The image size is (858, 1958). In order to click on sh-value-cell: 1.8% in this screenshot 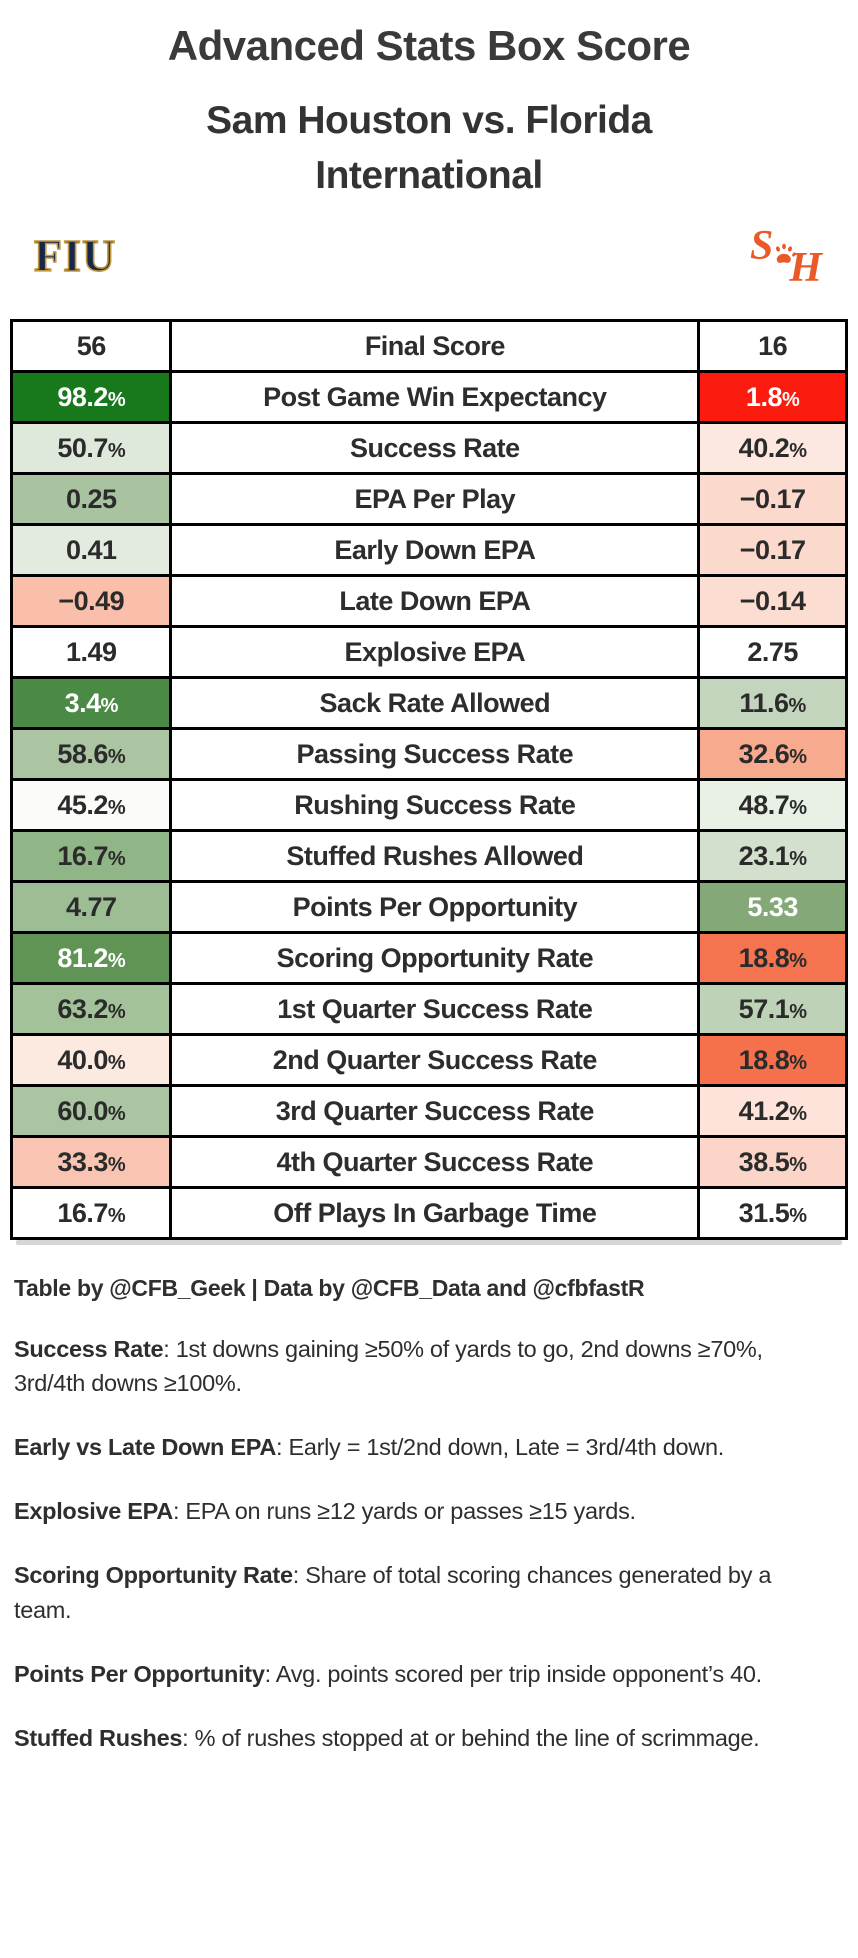, I will do `click(772, 397)`.